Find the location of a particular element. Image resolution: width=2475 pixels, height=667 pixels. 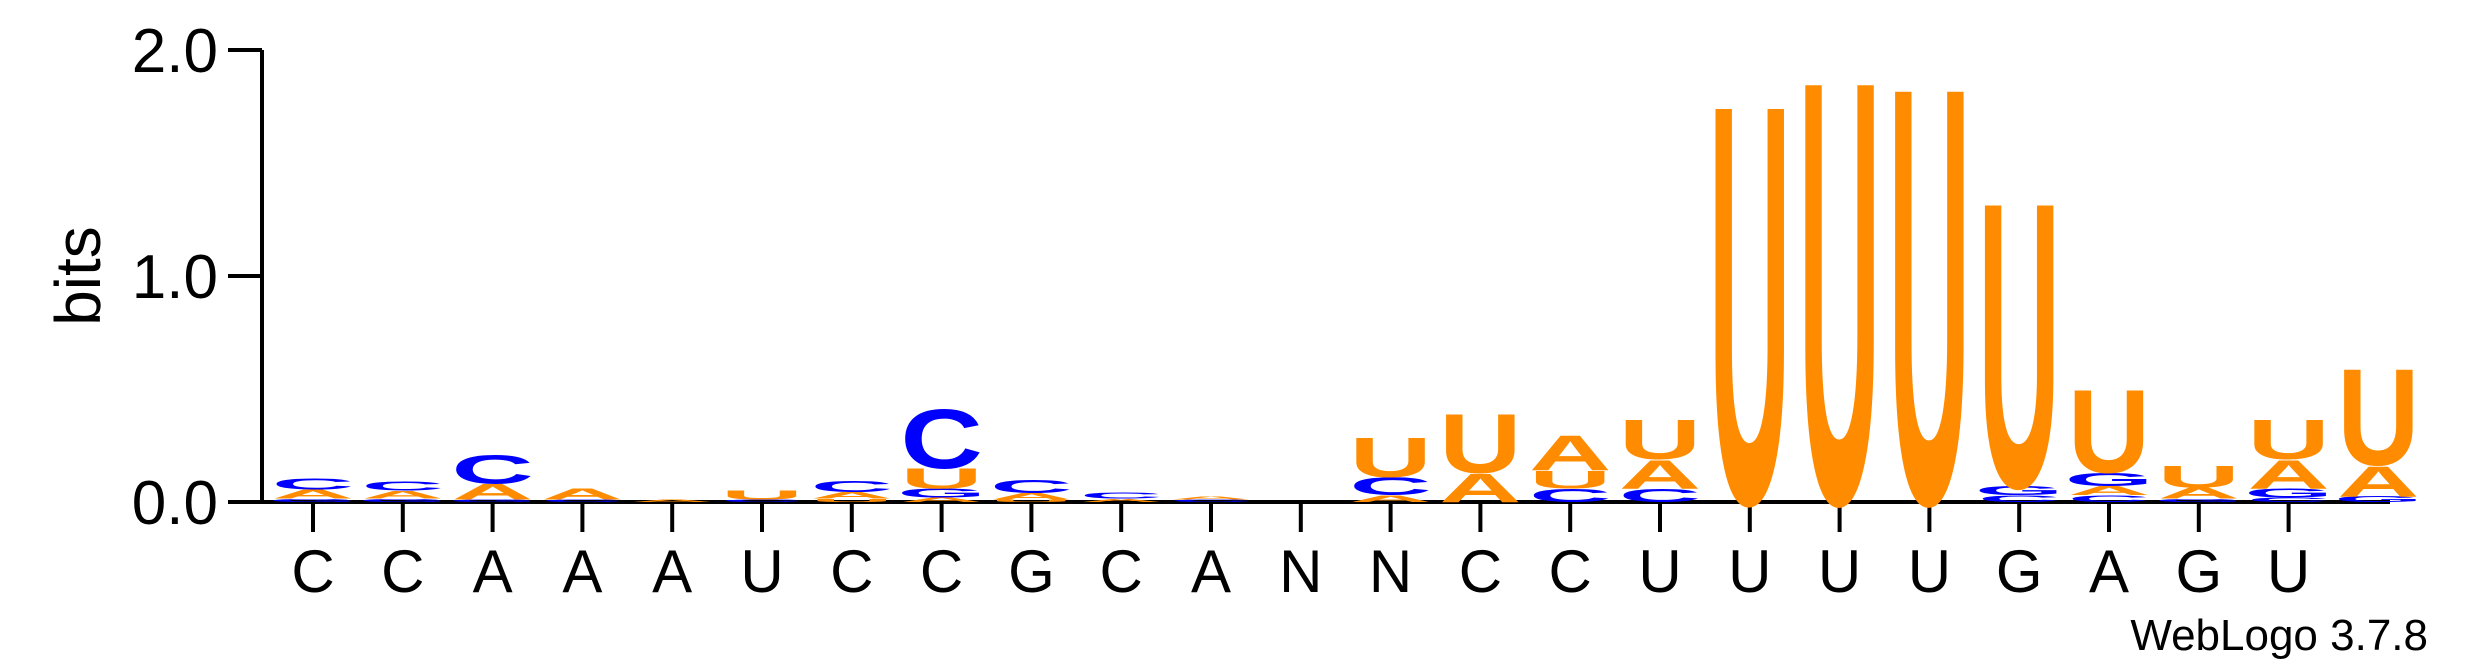

y-axis-ticks: 0.0 1.0 2.0 is located at coordinates (197, 277).